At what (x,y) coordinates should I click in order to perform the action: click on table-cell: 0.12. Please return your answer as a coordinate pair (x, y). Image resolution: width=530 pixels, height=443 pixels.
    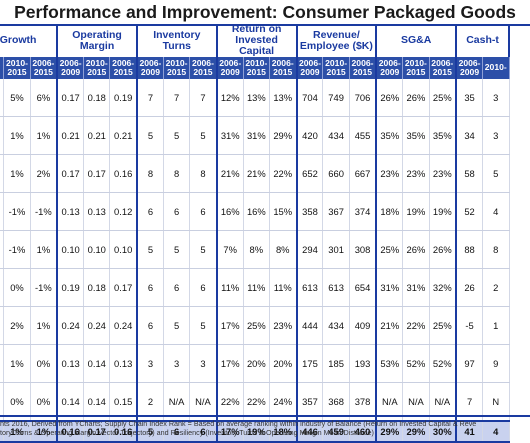
    Looking at the image, I should click on (123, 211).